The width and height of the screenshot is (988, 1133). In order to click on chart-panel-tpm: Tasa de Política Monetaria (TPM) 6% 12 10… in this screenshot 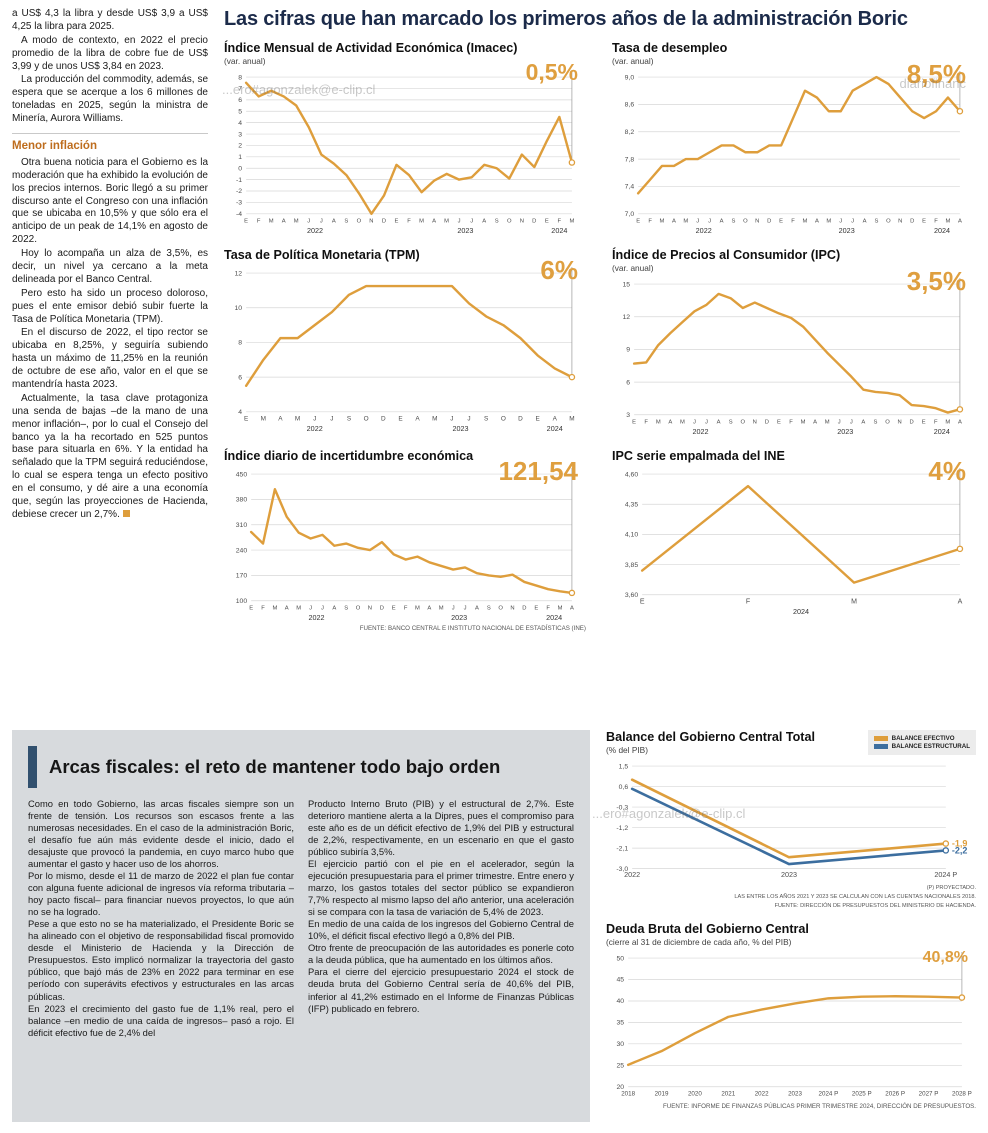, I will do `click(405, 342)`.